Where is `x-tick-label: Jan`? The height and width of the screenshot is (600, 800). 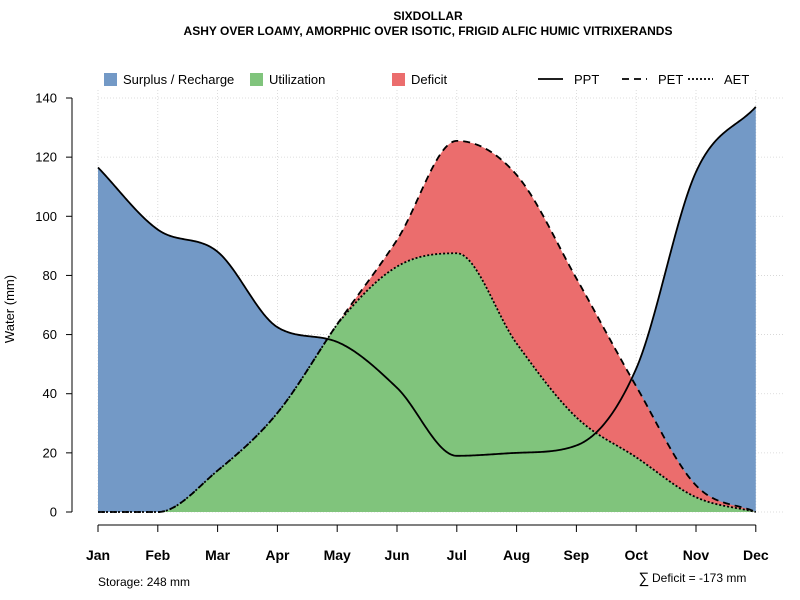
x-tick-label: Jan is located at coordinates (98, 555).